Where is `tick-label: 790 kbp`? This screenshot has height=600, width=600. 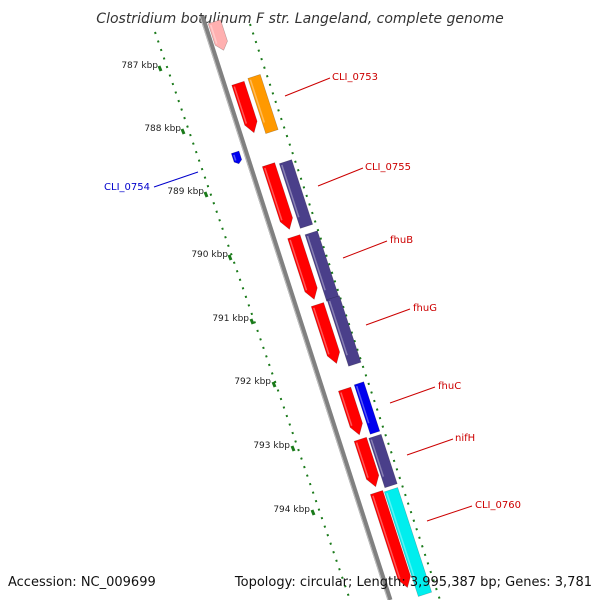
tick-label: 790 kbp is located at coordinates (209, 255).